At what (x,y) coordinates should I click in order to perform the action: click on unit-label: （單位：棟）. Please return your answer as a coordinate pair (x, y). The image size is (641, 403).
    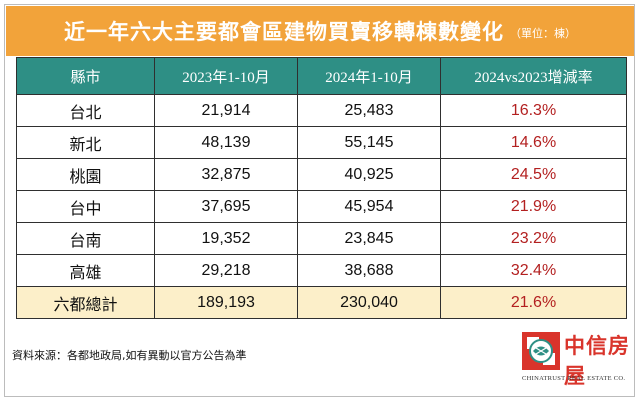
    Looking at the image, I should click on (543, 33).